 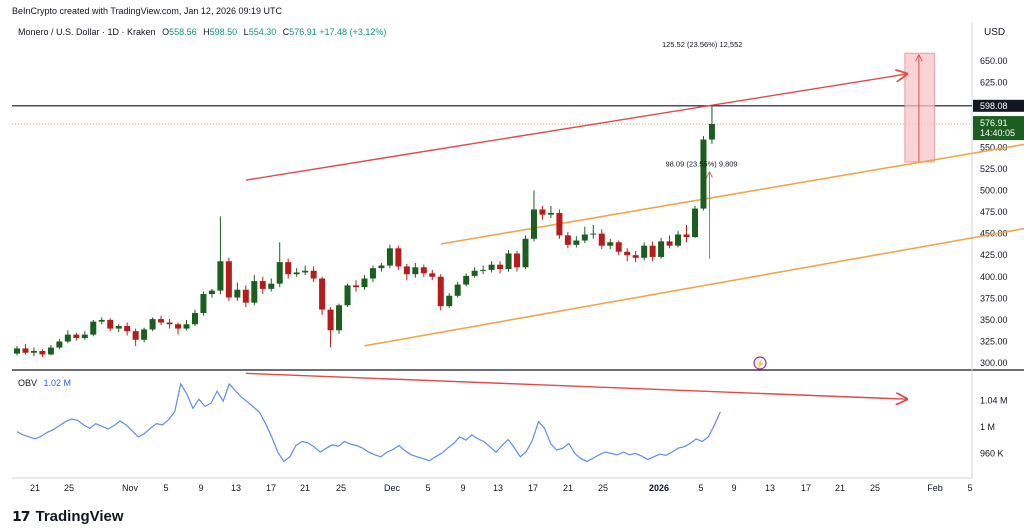 What do you see at coordinates (994, 83) in the screenshot?
I see `price-tick-label: 625.00` at bounding box center [994, 83].